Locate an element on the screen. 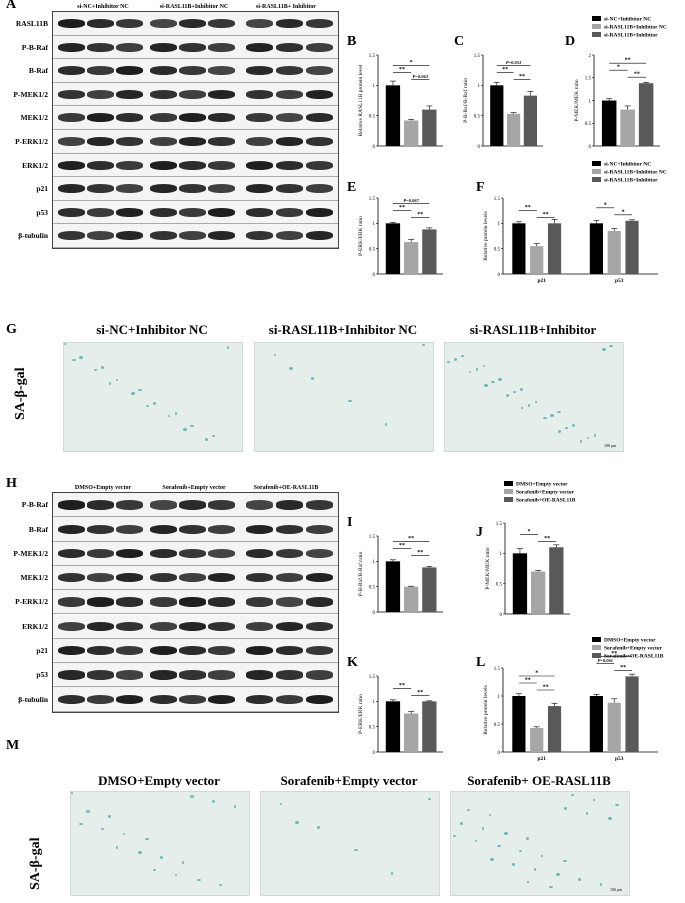 The width and height of the screenshot is (685, 903). panel-letter-d: D is located at coordinates (570, 41).